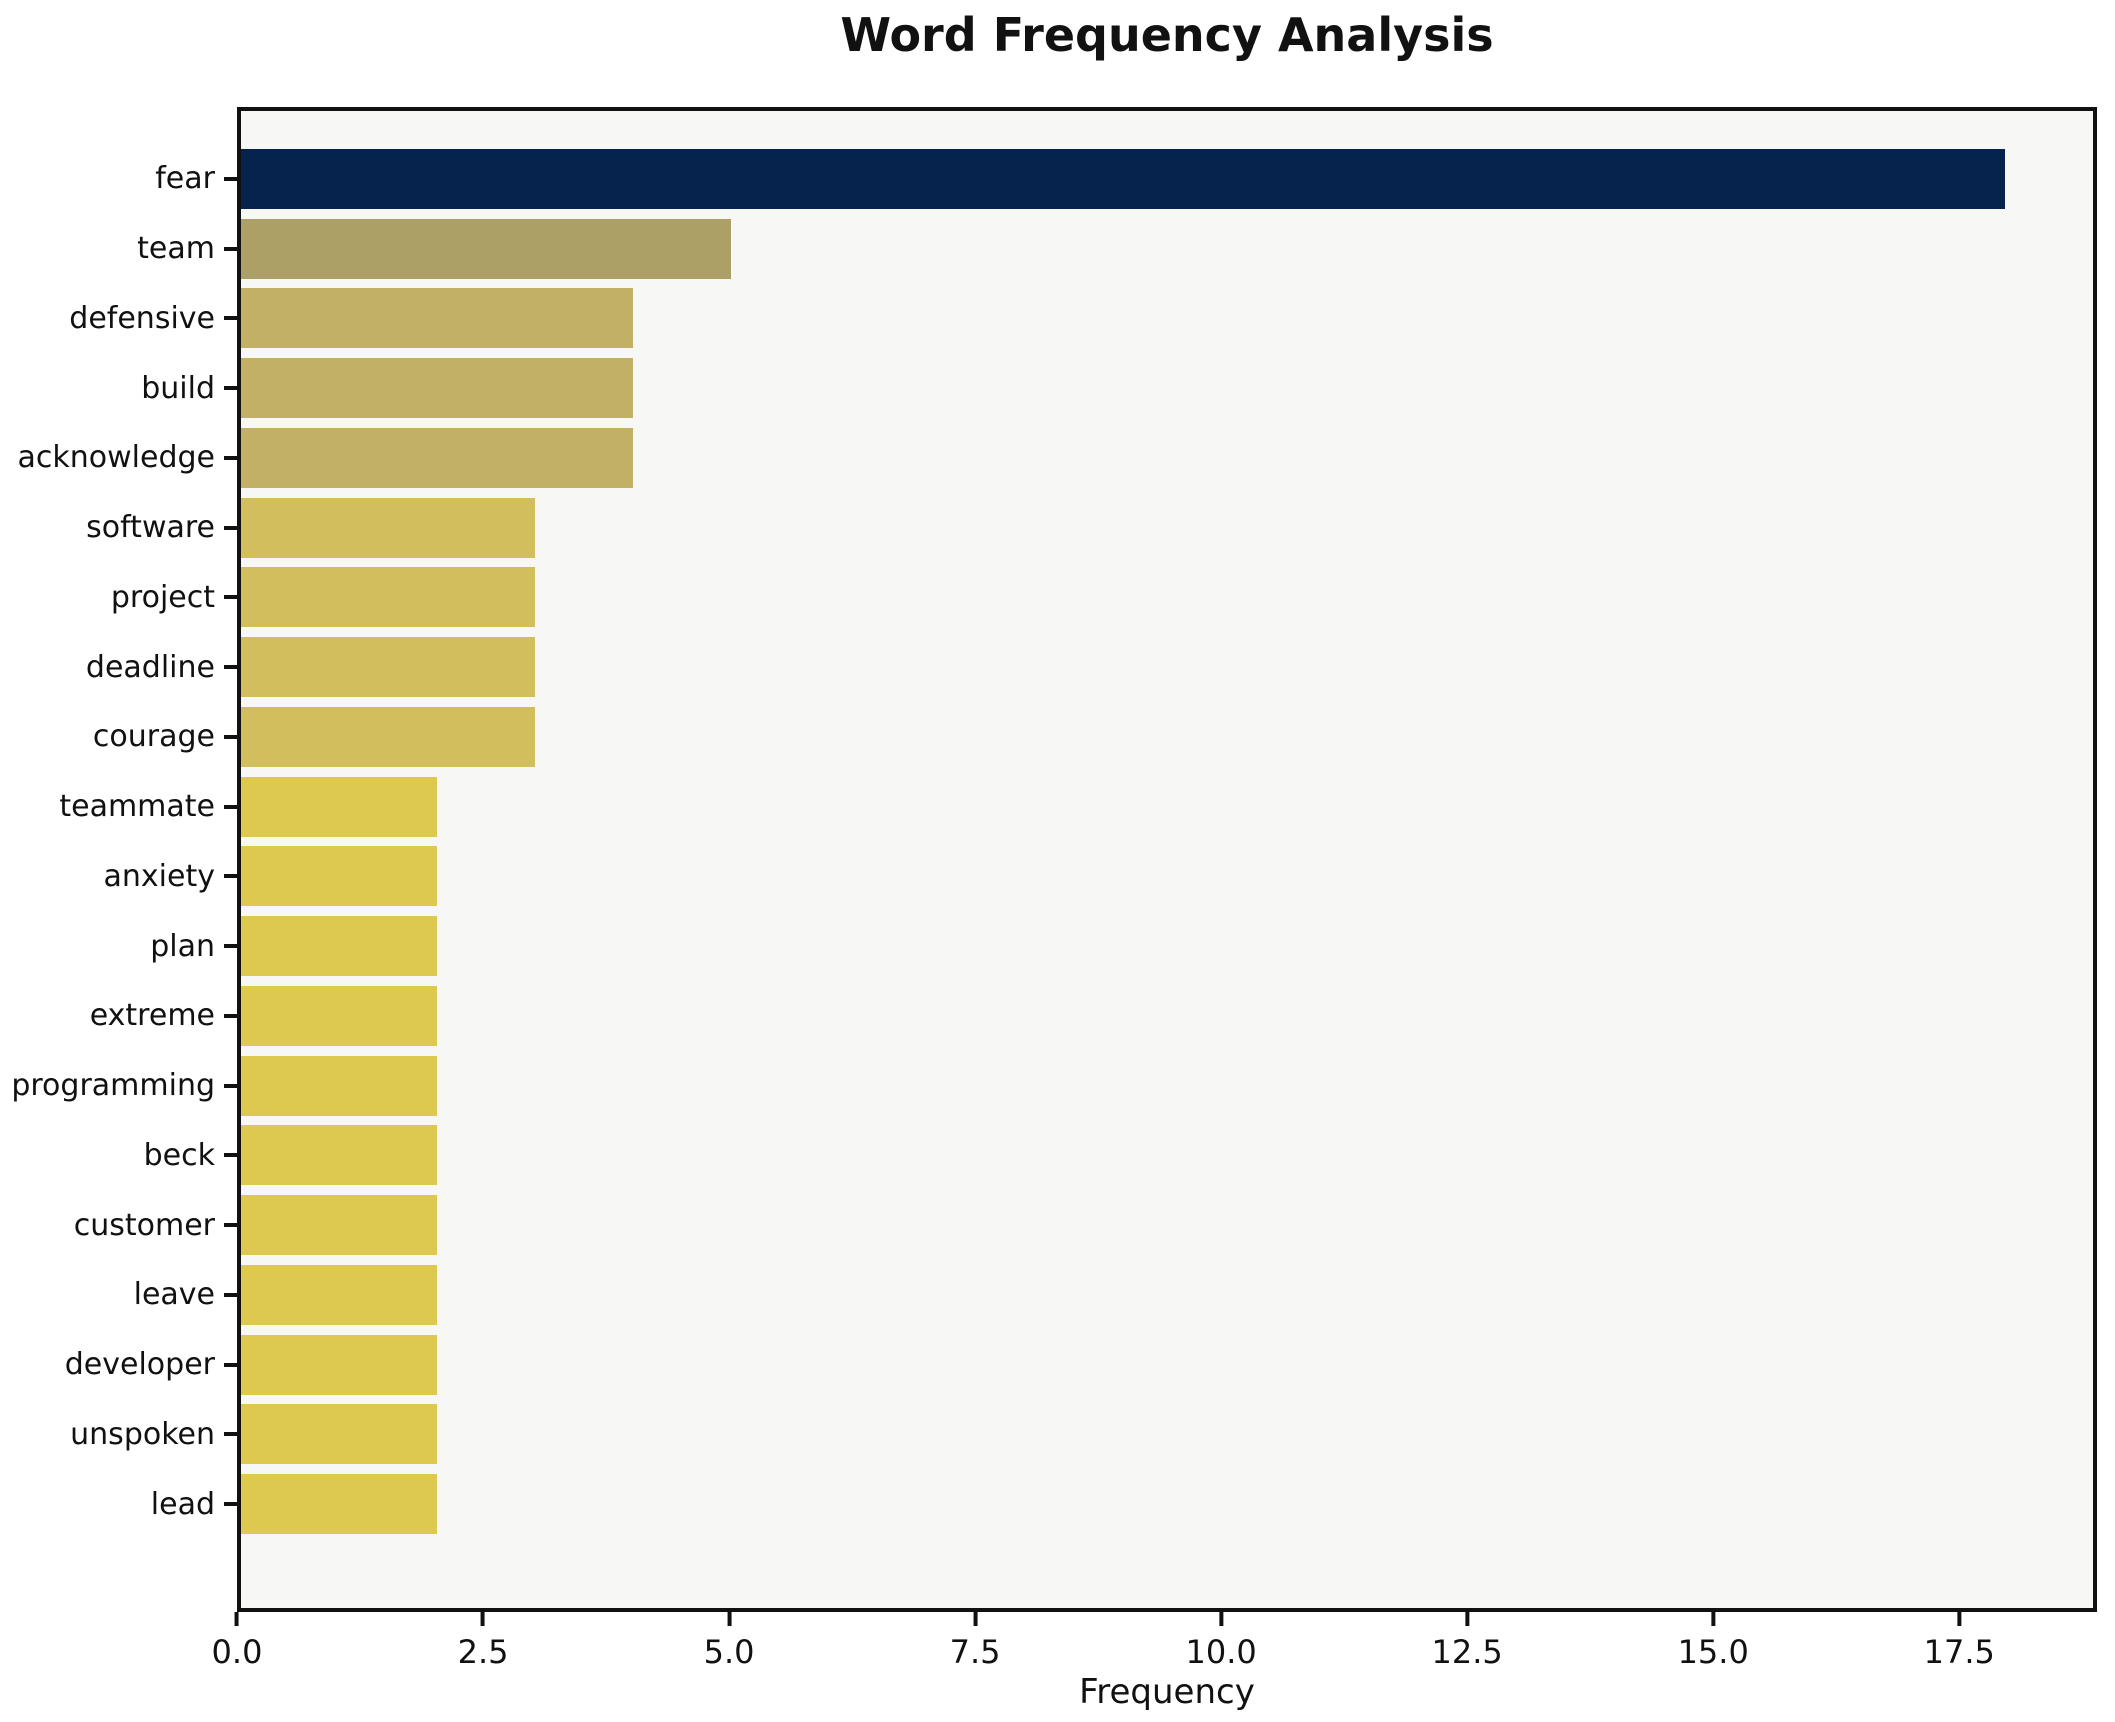 This screenshot has width=2115, height=1722. Describe the element at coordinates (182, 946) in the screenshot. I see `y-tick-label: plan` at that location.